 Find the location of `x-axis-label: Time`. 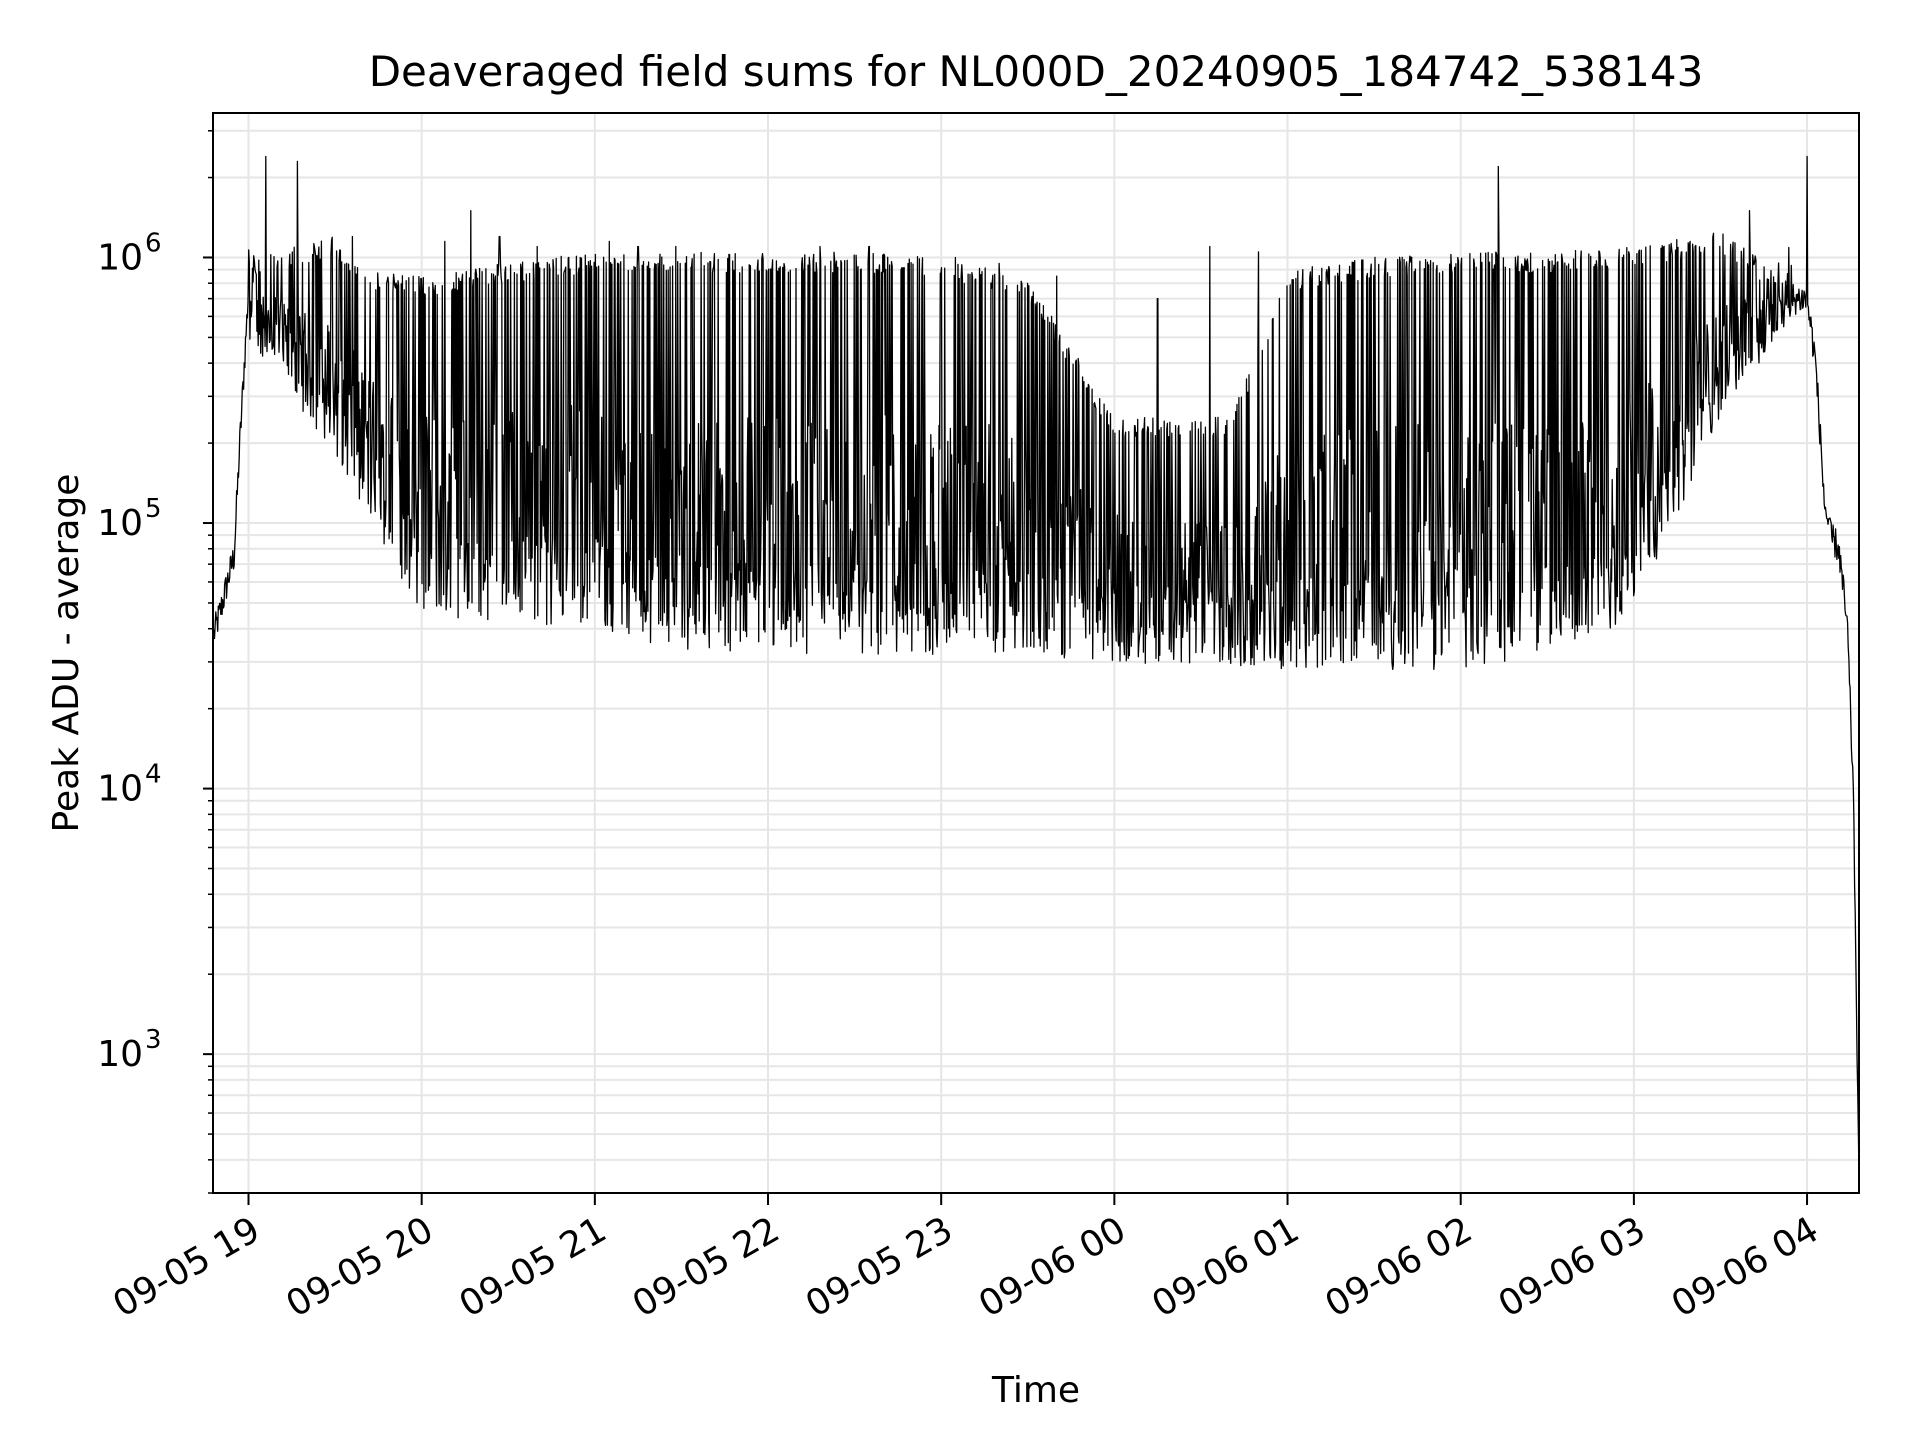

x-axis-label: Time is located at coordinates (1035, 1390).